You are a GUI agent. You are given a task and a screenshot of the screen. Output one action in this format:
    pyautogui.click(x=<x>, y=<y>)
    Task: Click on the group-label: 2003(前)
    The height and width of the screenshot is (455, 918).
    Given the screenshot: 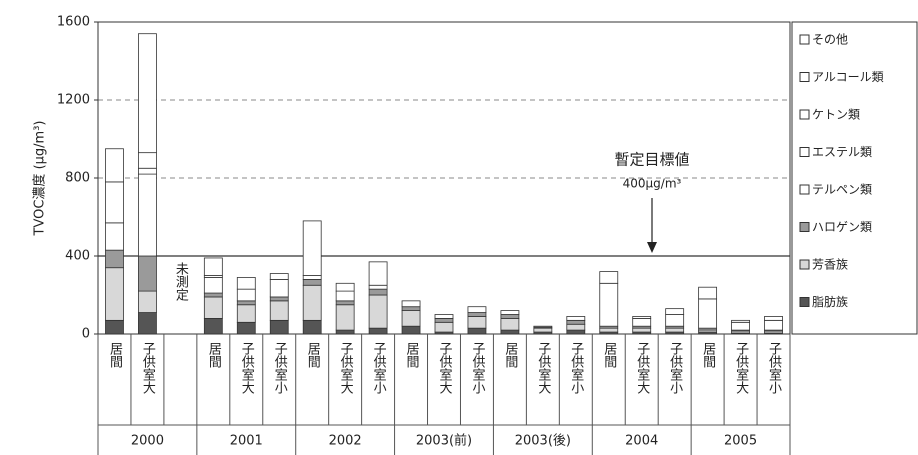 What is the action you would take?
    pyautogui.click(x=444, y=441)
    